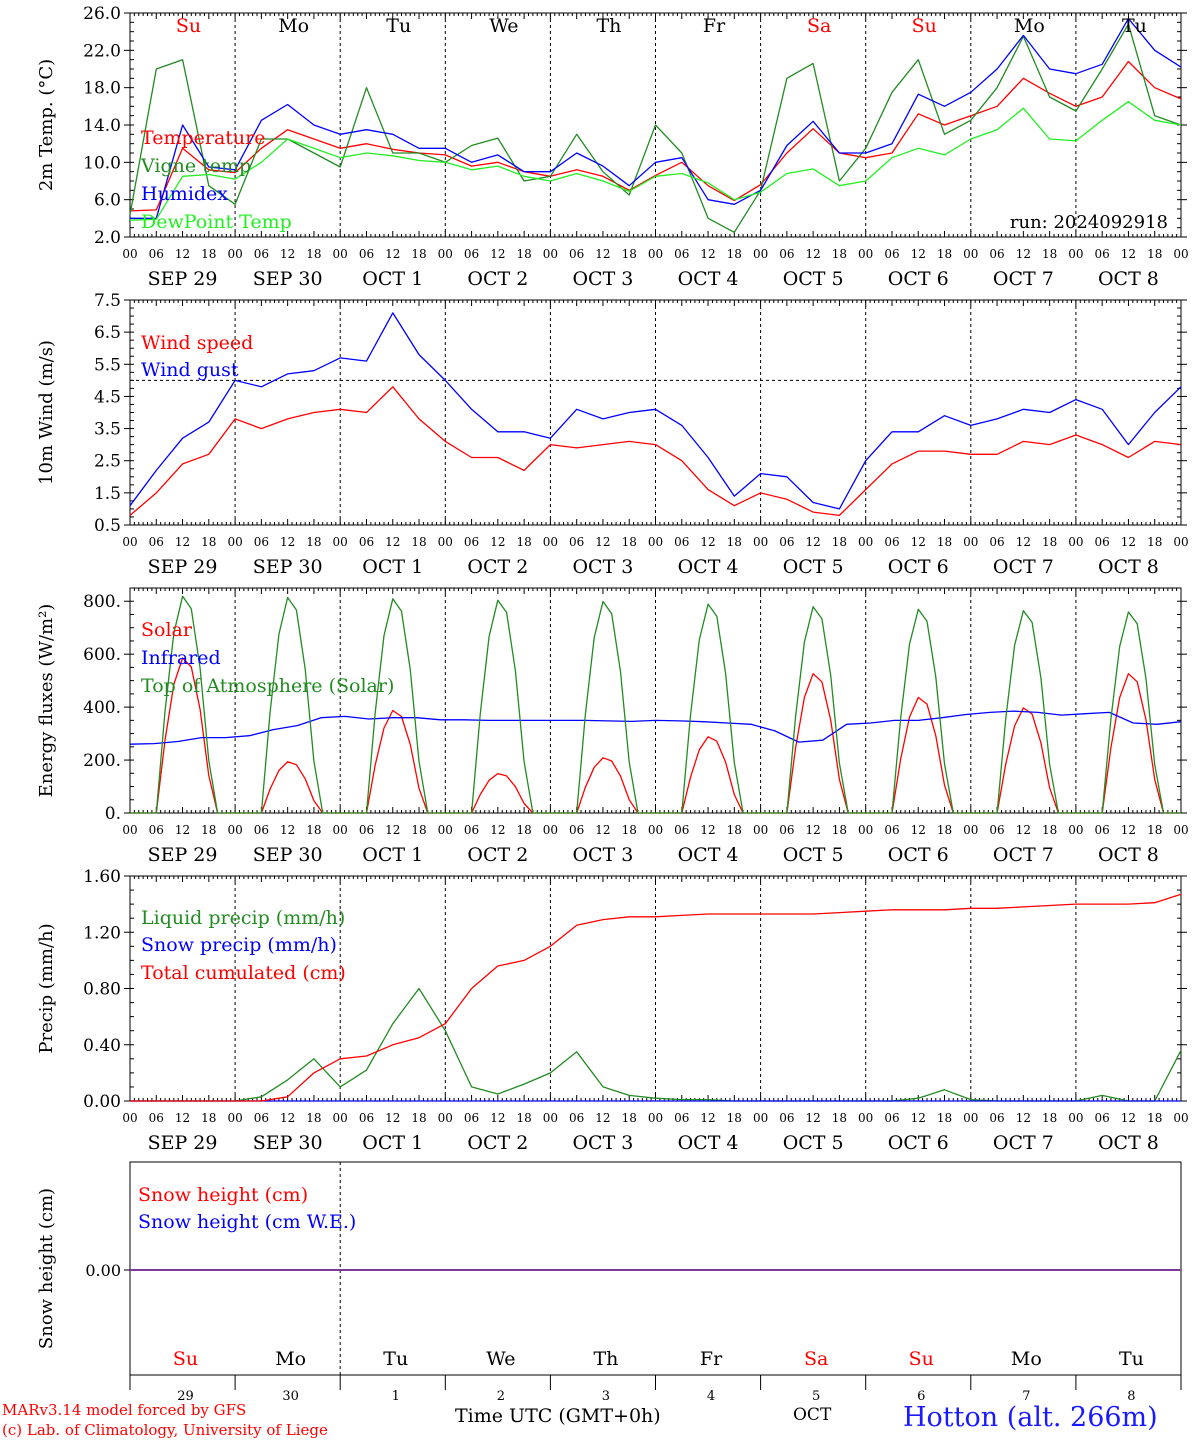 The height and width of the screenshot is (1440, 1194). Describe the element at coordinates (46, 701) in the screenshot. I see `y-axis-label: Energy fluxes (W/m²)` at that location.